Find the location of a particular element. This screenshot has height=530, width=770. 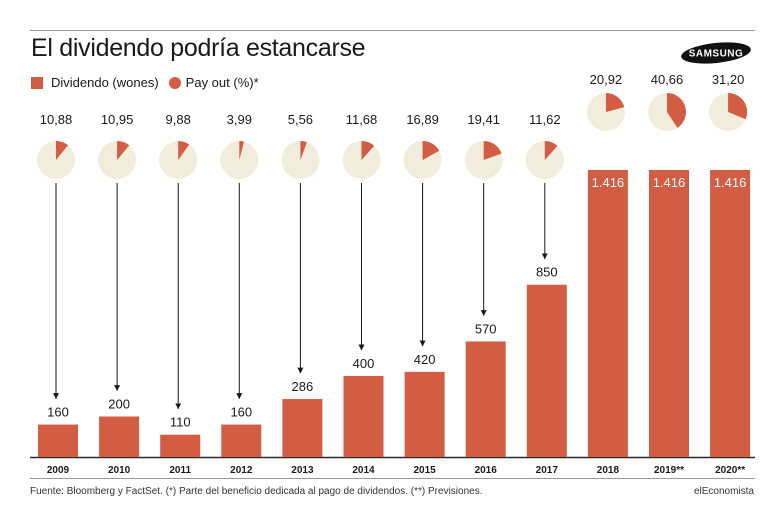

x-tick-label-2014: 2014 is located at coordinates (363, 470).